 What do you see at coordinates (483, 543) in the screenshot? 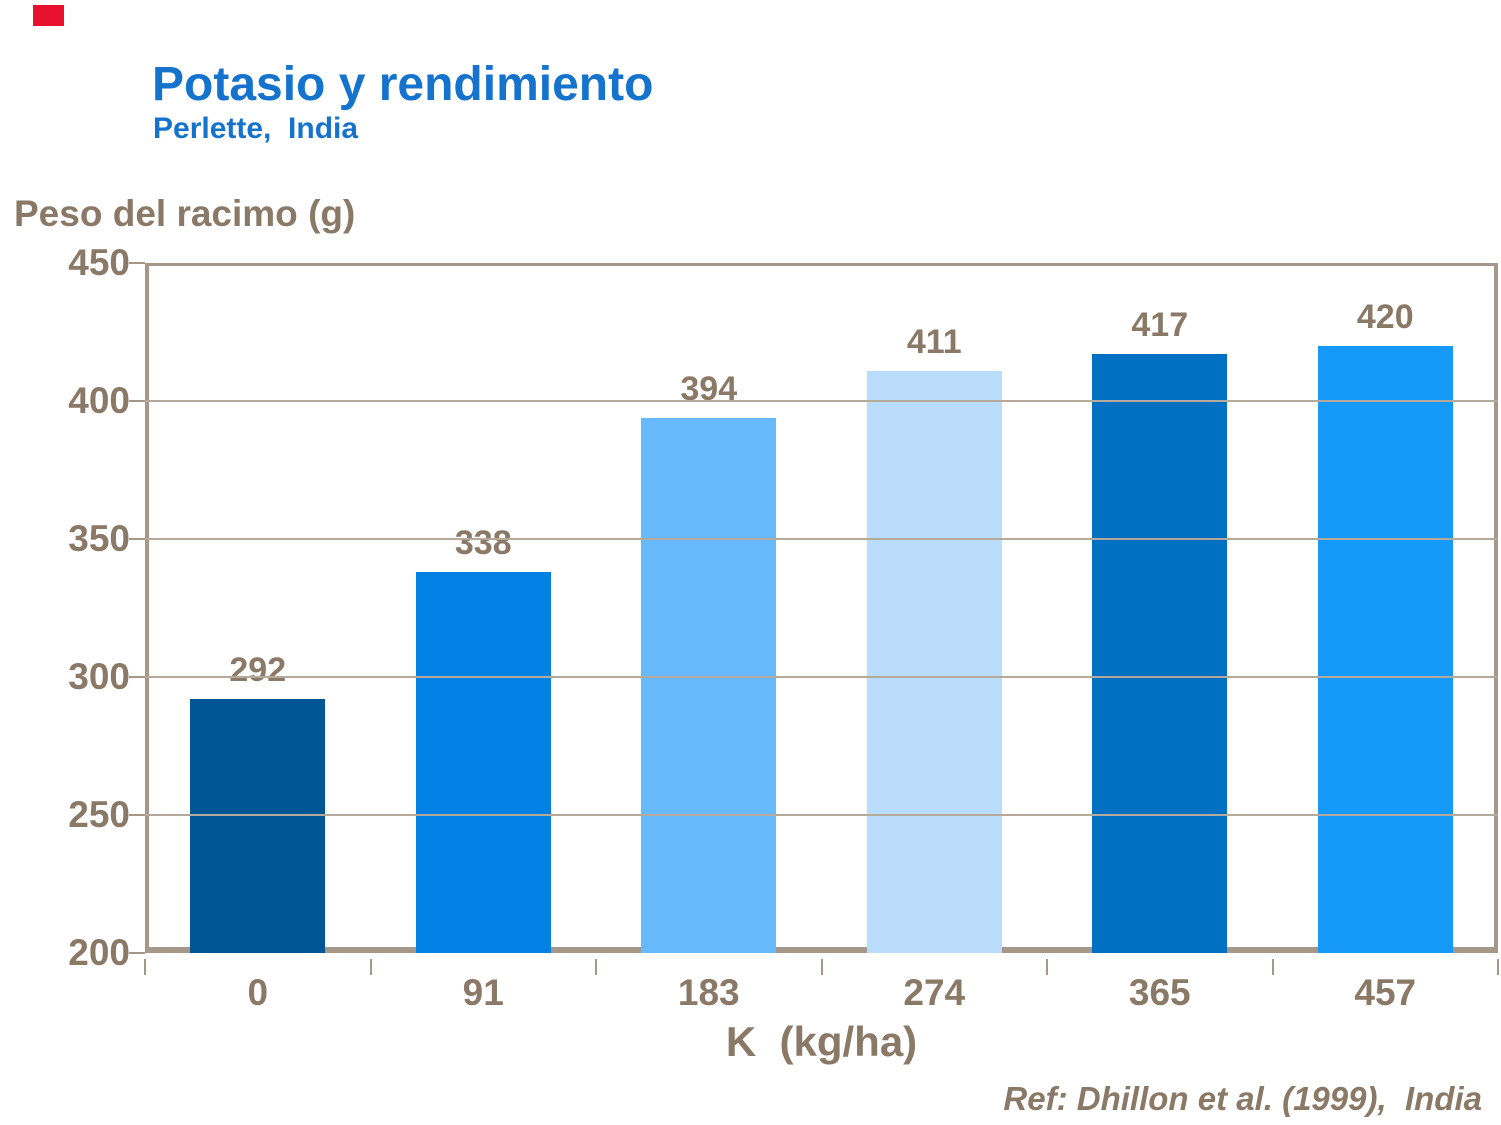
I see `bar-value-label: 338` at bounding box center [483, 543].